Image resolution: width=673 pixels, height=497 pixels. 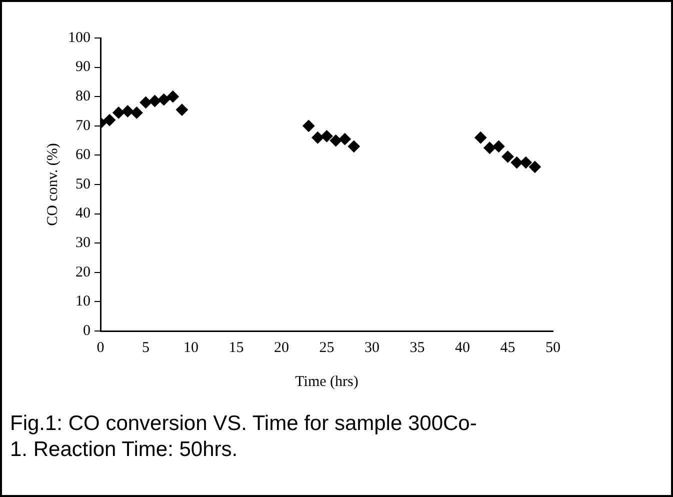 What do you see at coordinates (83, 302) in the screenshot?
I see `y-tick-label: 10` at bounding box center [83, 302].